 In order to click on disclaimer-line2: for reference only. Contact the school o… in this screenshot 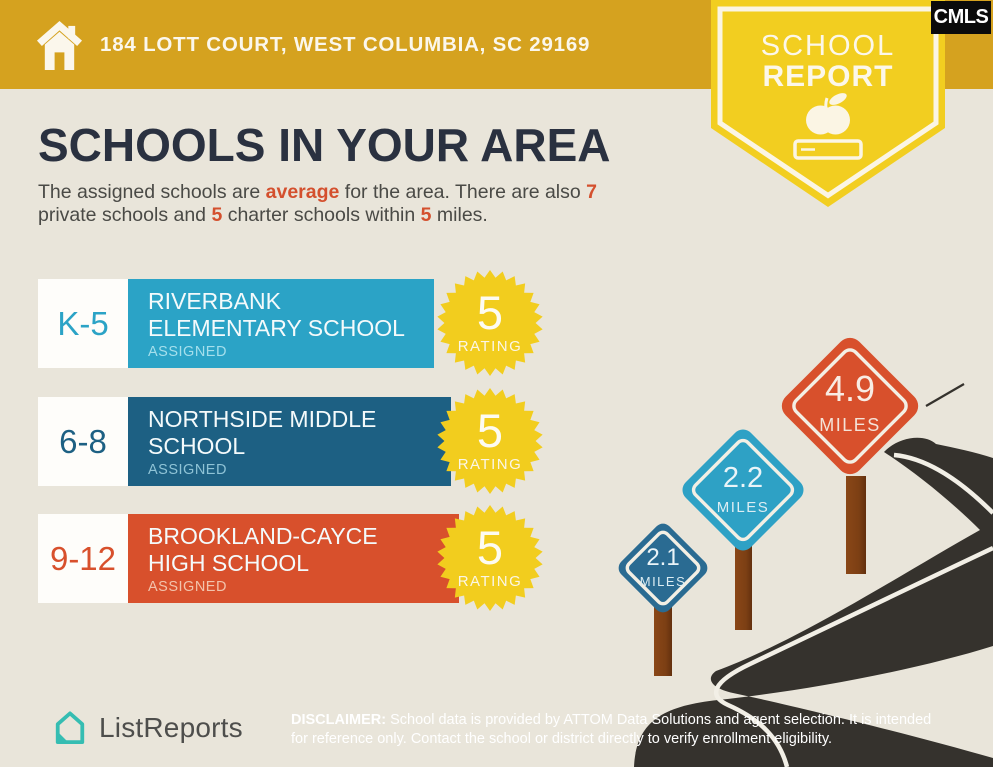, I will do `click(562, 739)`.